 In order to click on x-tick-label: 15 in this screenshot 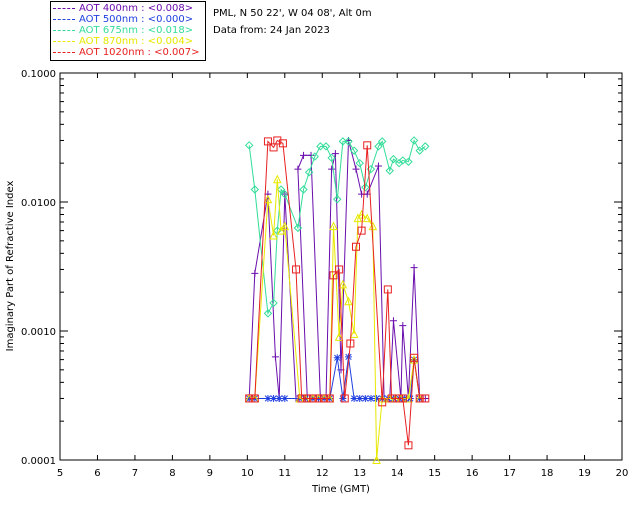, I will do `click(434, 473)`.